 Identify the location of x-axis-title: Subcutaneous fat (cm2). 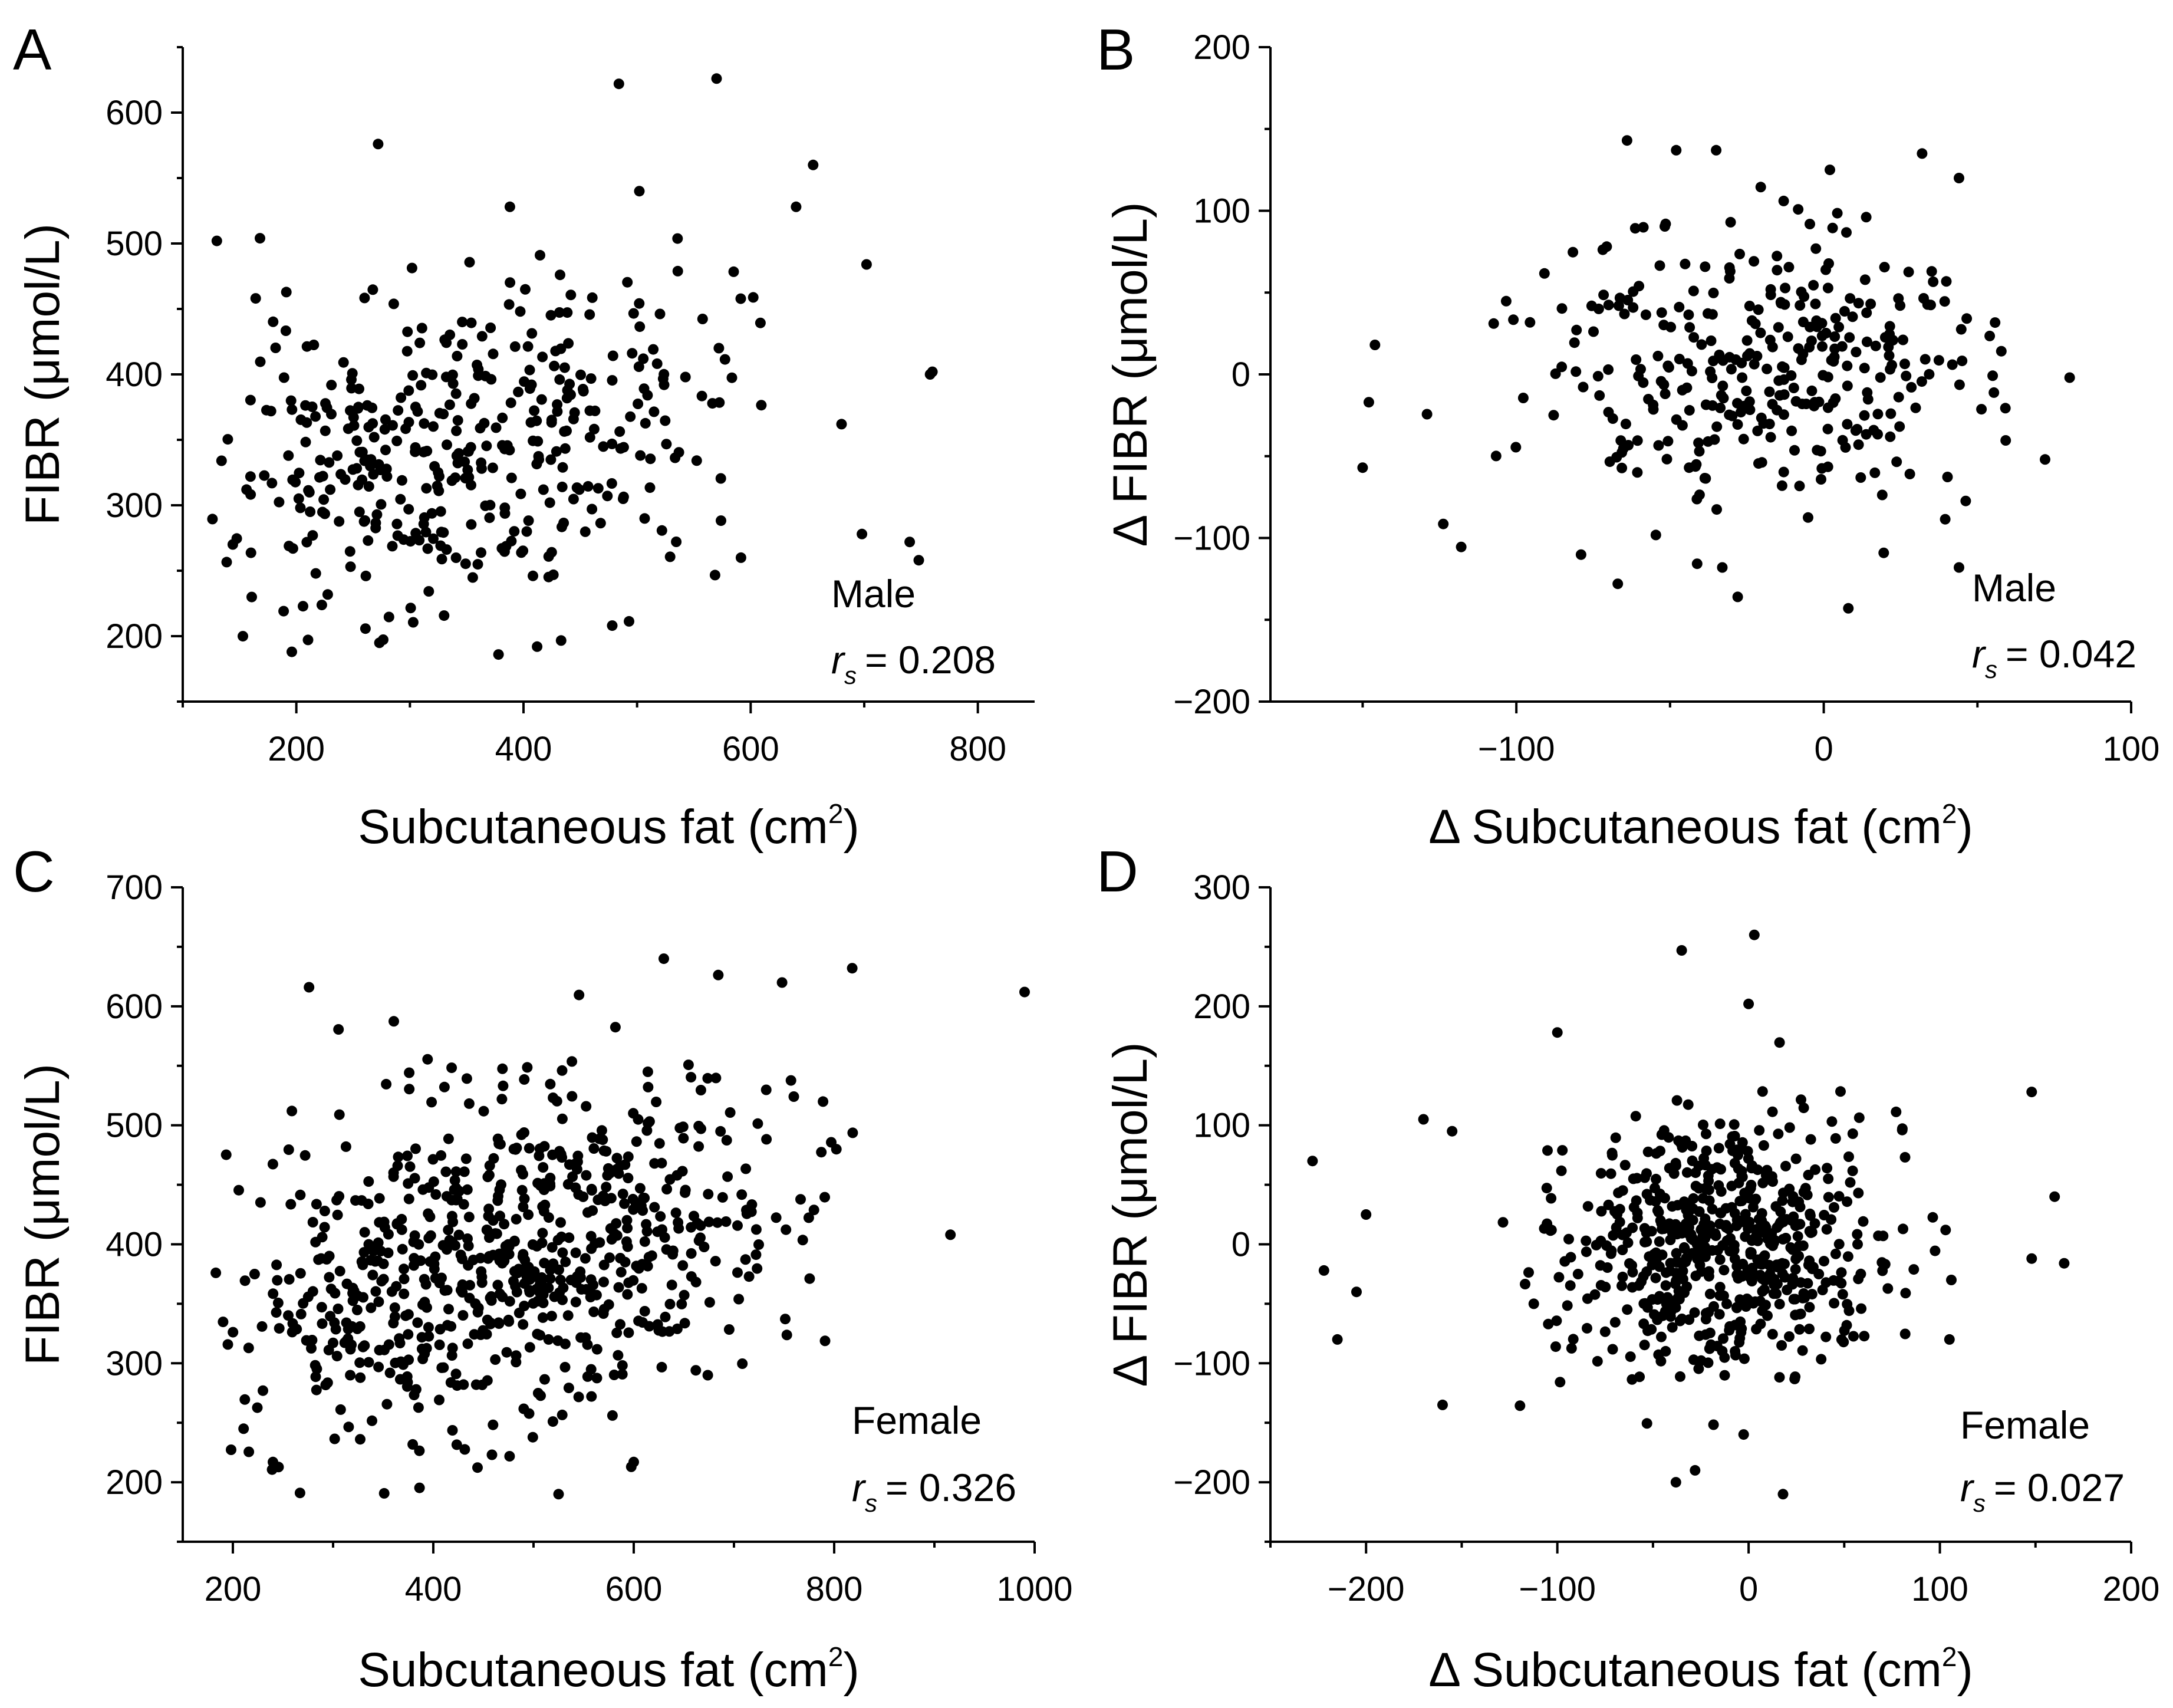
(609, 826).